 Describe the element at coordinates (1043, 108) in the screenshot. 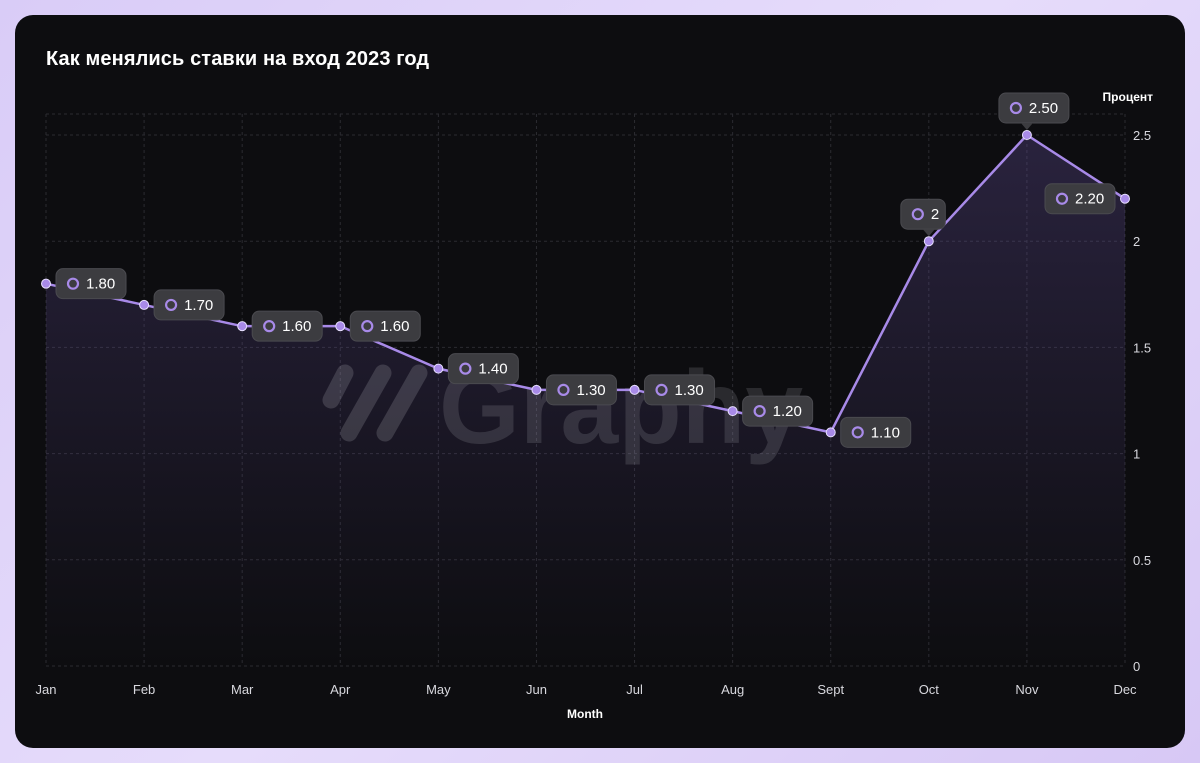

I see `data-label-text: 2.50` at that location.